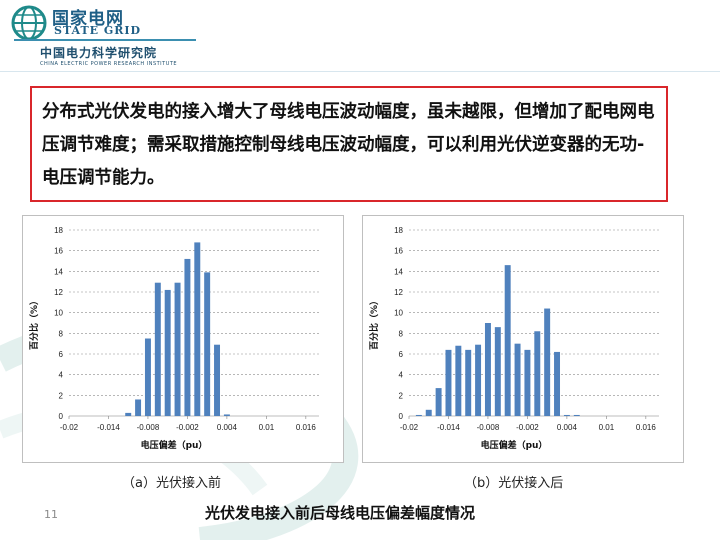 The image size is (720, 540). I want to click on state-grid-logo-icon, so click(29, 23).